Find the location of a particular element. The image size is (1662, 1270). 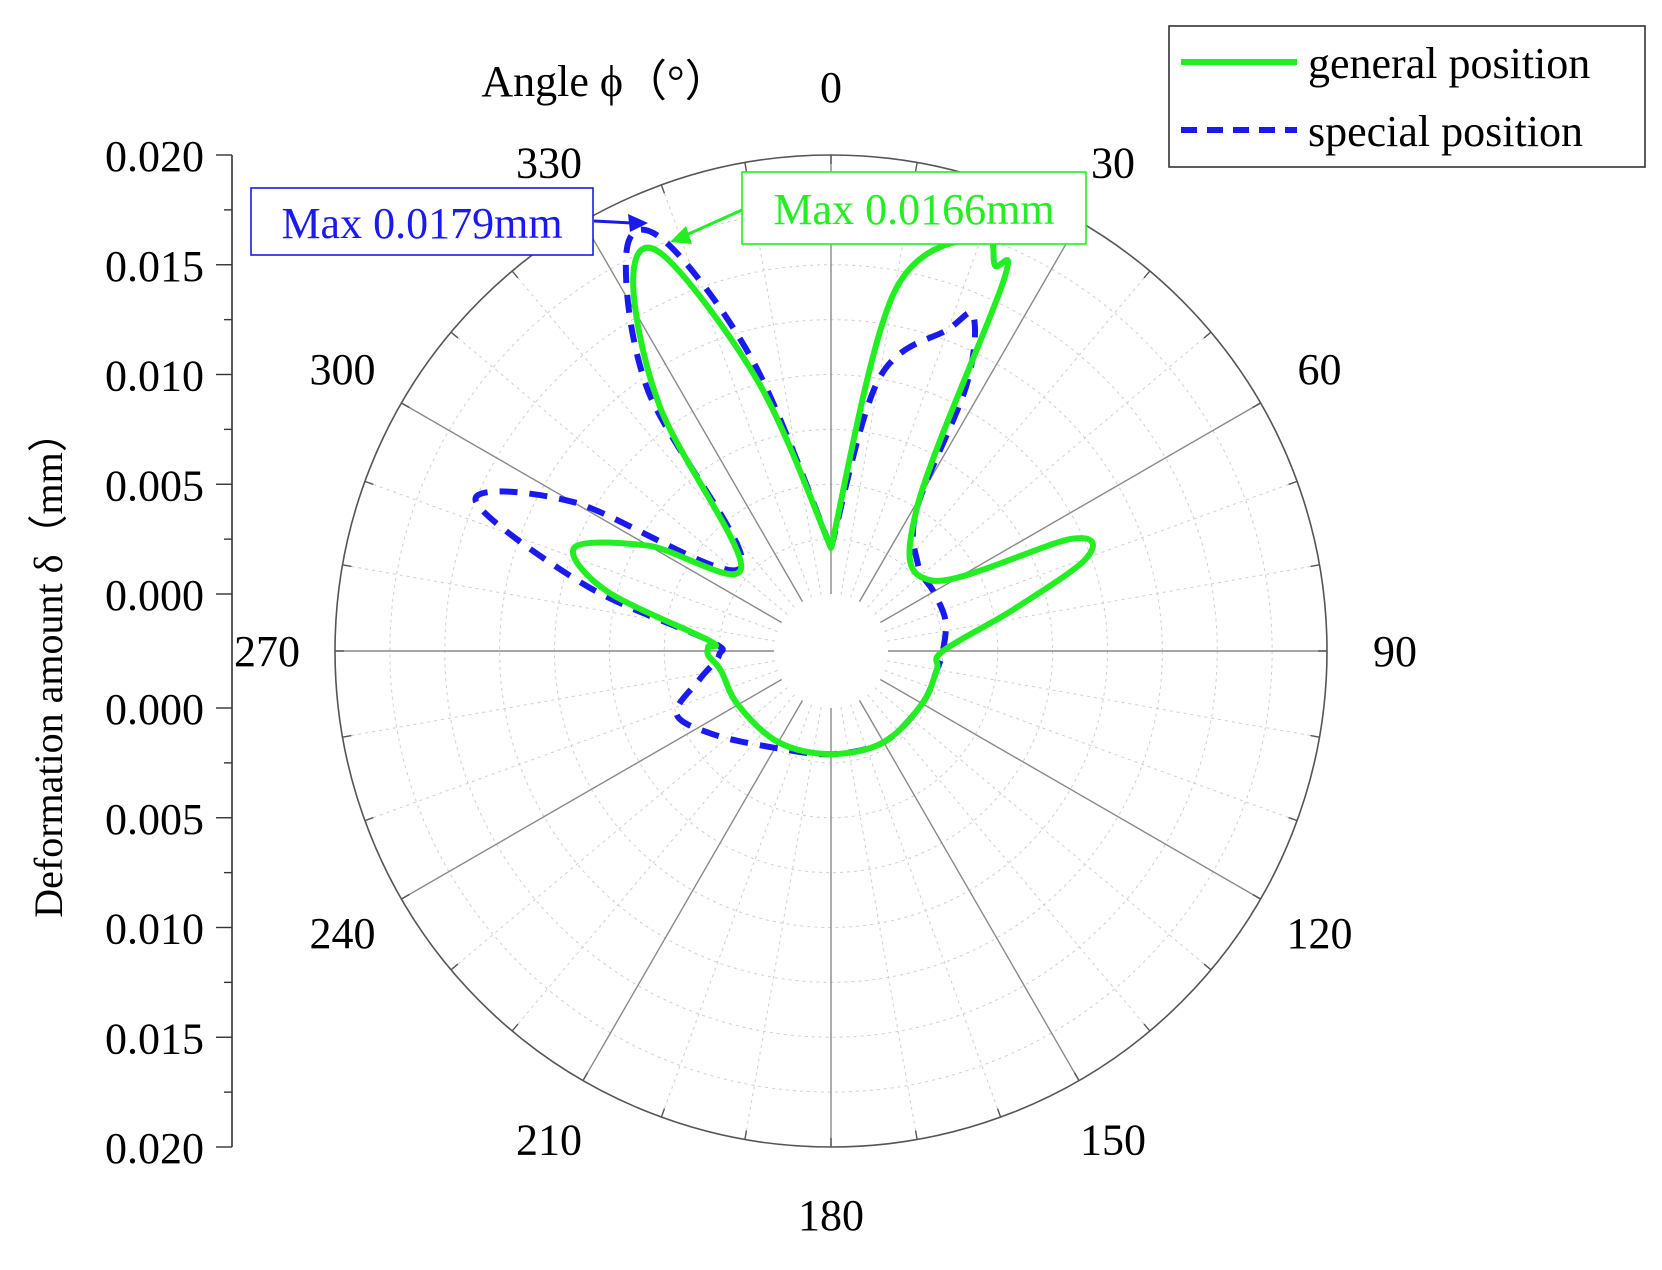

annotation-general-box is located at coordinates (914, 208).